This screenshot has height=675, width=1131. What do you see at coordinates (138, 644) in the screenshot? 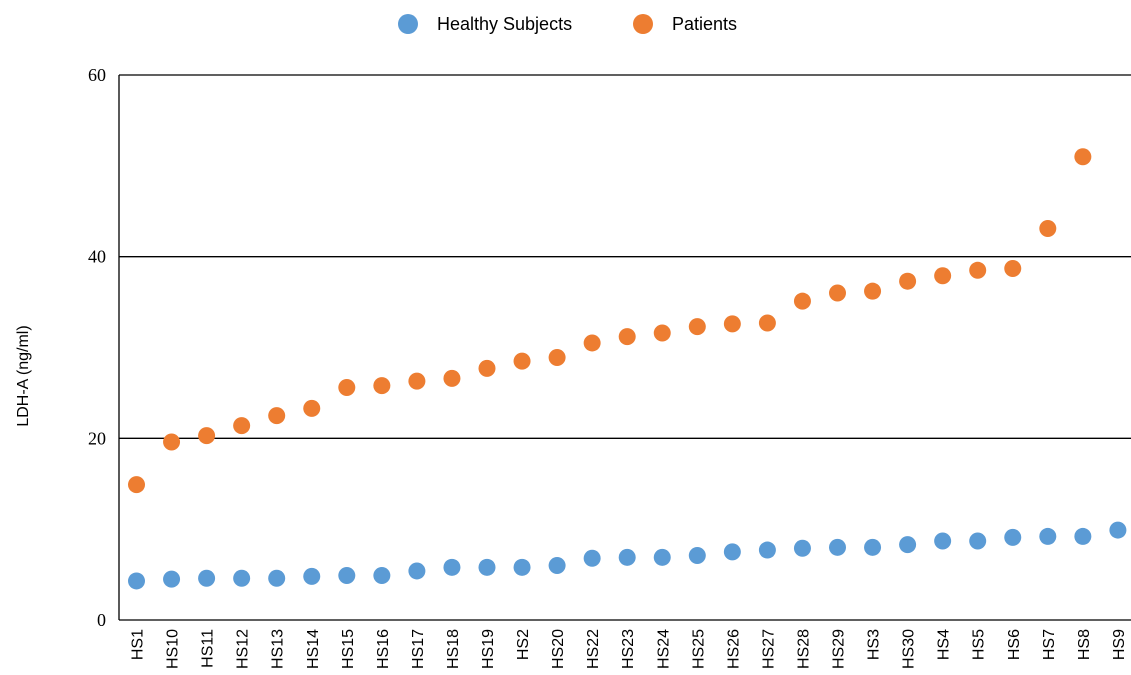
I see `x-tick-label: HS1` at bounding box center [138, 644].